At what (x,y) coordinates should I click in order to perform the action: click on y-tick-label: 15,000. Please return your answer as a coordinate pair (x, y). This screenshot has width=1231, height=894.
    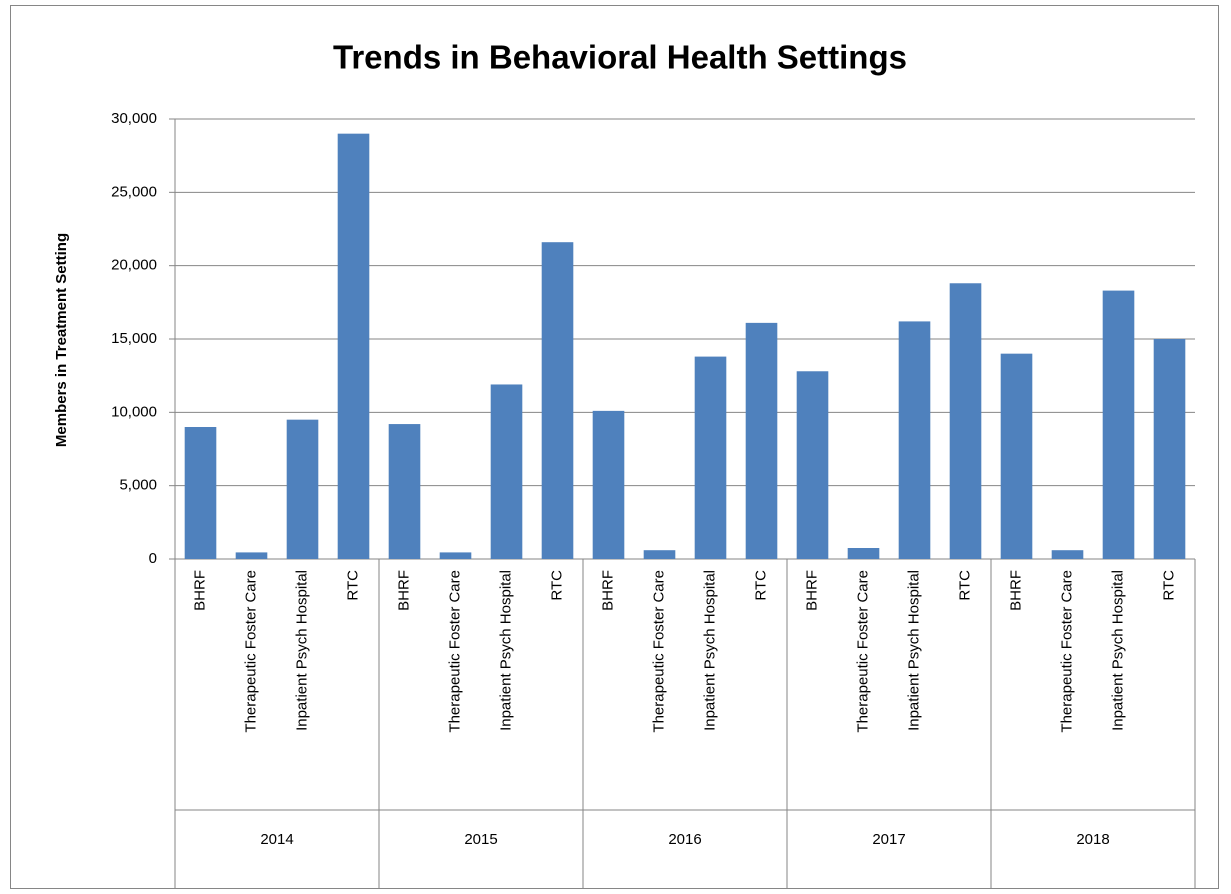
    Looking at the image, I should click on (134, 338).